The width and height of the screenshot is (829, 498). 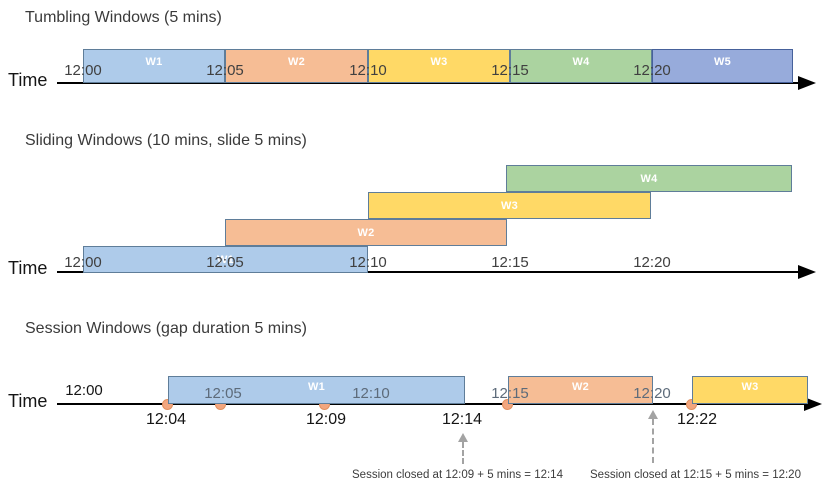 I want to click on tumbling-window-w4: W4, so click(x=581, y=66).